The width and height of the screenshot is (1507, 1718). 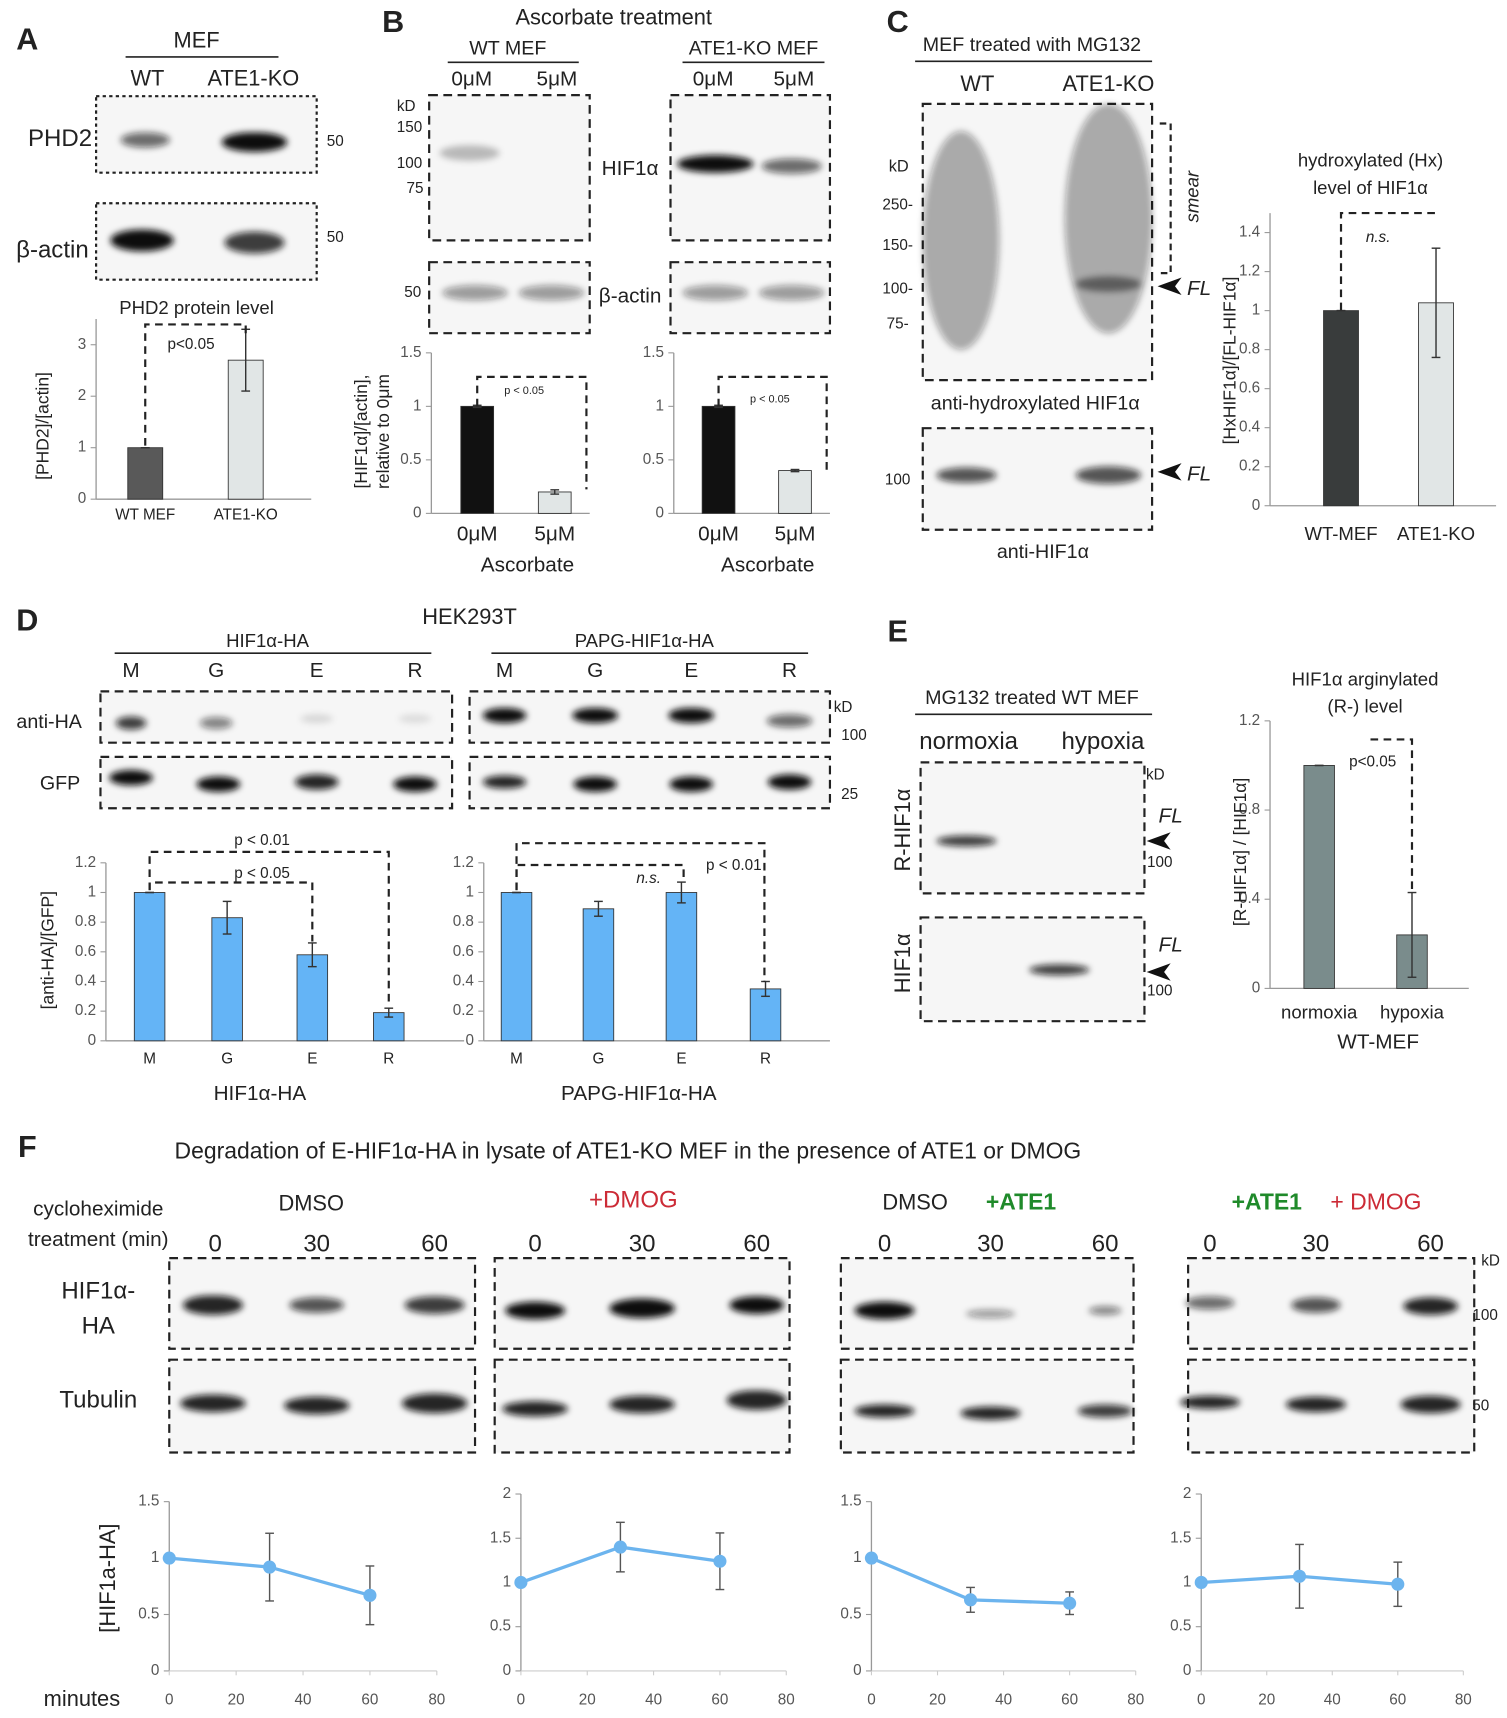 What do you see at coordinates (412, 292) in the screenshot?
I see `label: 50` at bounding box center [412, 292].